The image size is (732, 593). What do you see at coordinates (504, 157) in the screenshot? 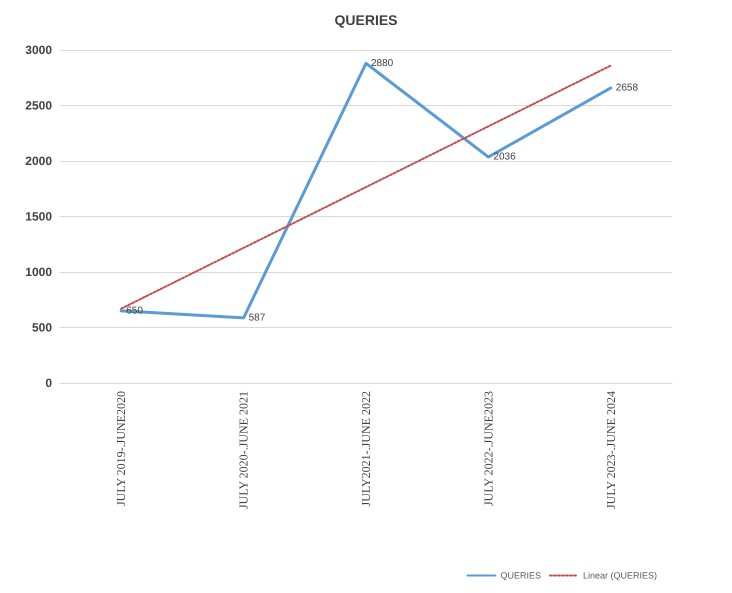
I see `data-label: 2036` at bounding box center [504, 157].